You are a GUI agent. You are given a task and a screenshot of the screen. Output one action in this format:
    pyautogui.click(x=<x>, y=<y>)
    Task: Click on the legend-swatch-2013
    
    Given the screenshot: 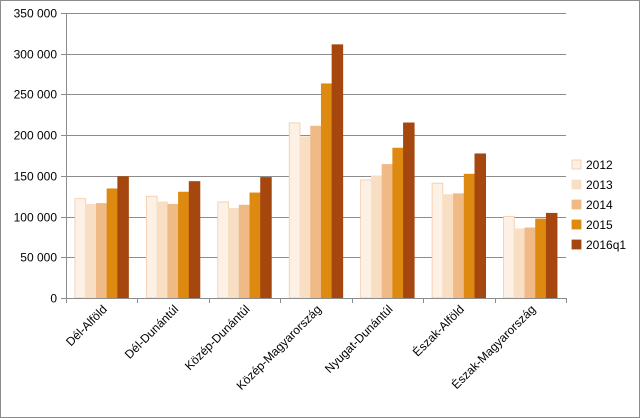 What is the action you would take?
    pyautogui.click(x=576, y=184)
    